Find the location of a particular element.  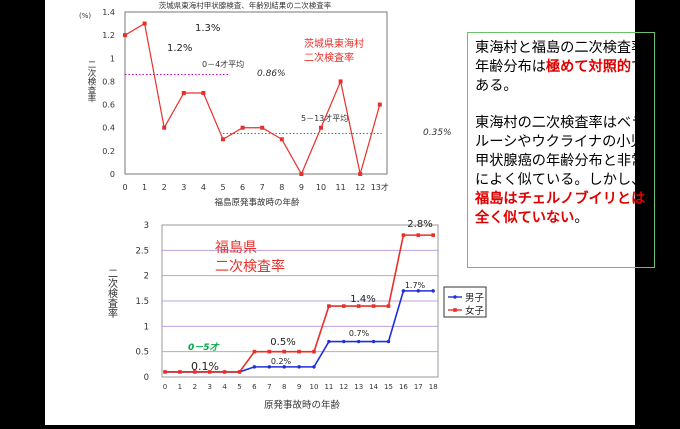

comment-paragraph-1: 東海村と福島の二次検査率年齢分布は極めて対照的である。 is located at coordinates (561, 67).